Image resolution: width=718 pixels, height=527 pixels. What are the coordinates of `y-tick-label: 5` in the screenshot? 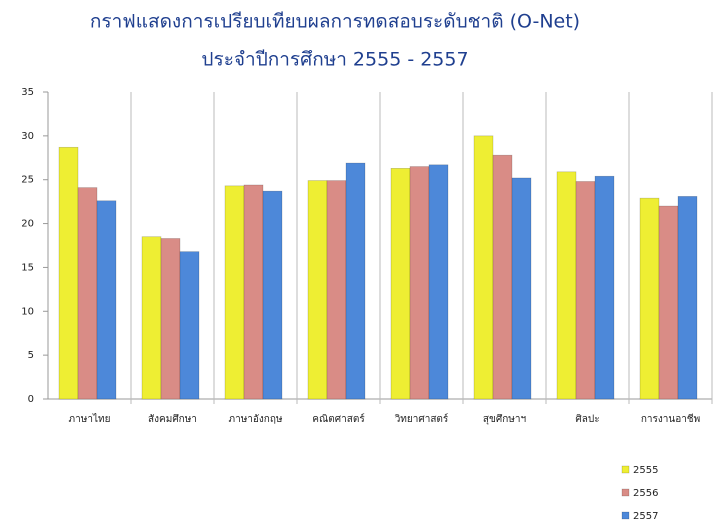 It's located at (31, 355).